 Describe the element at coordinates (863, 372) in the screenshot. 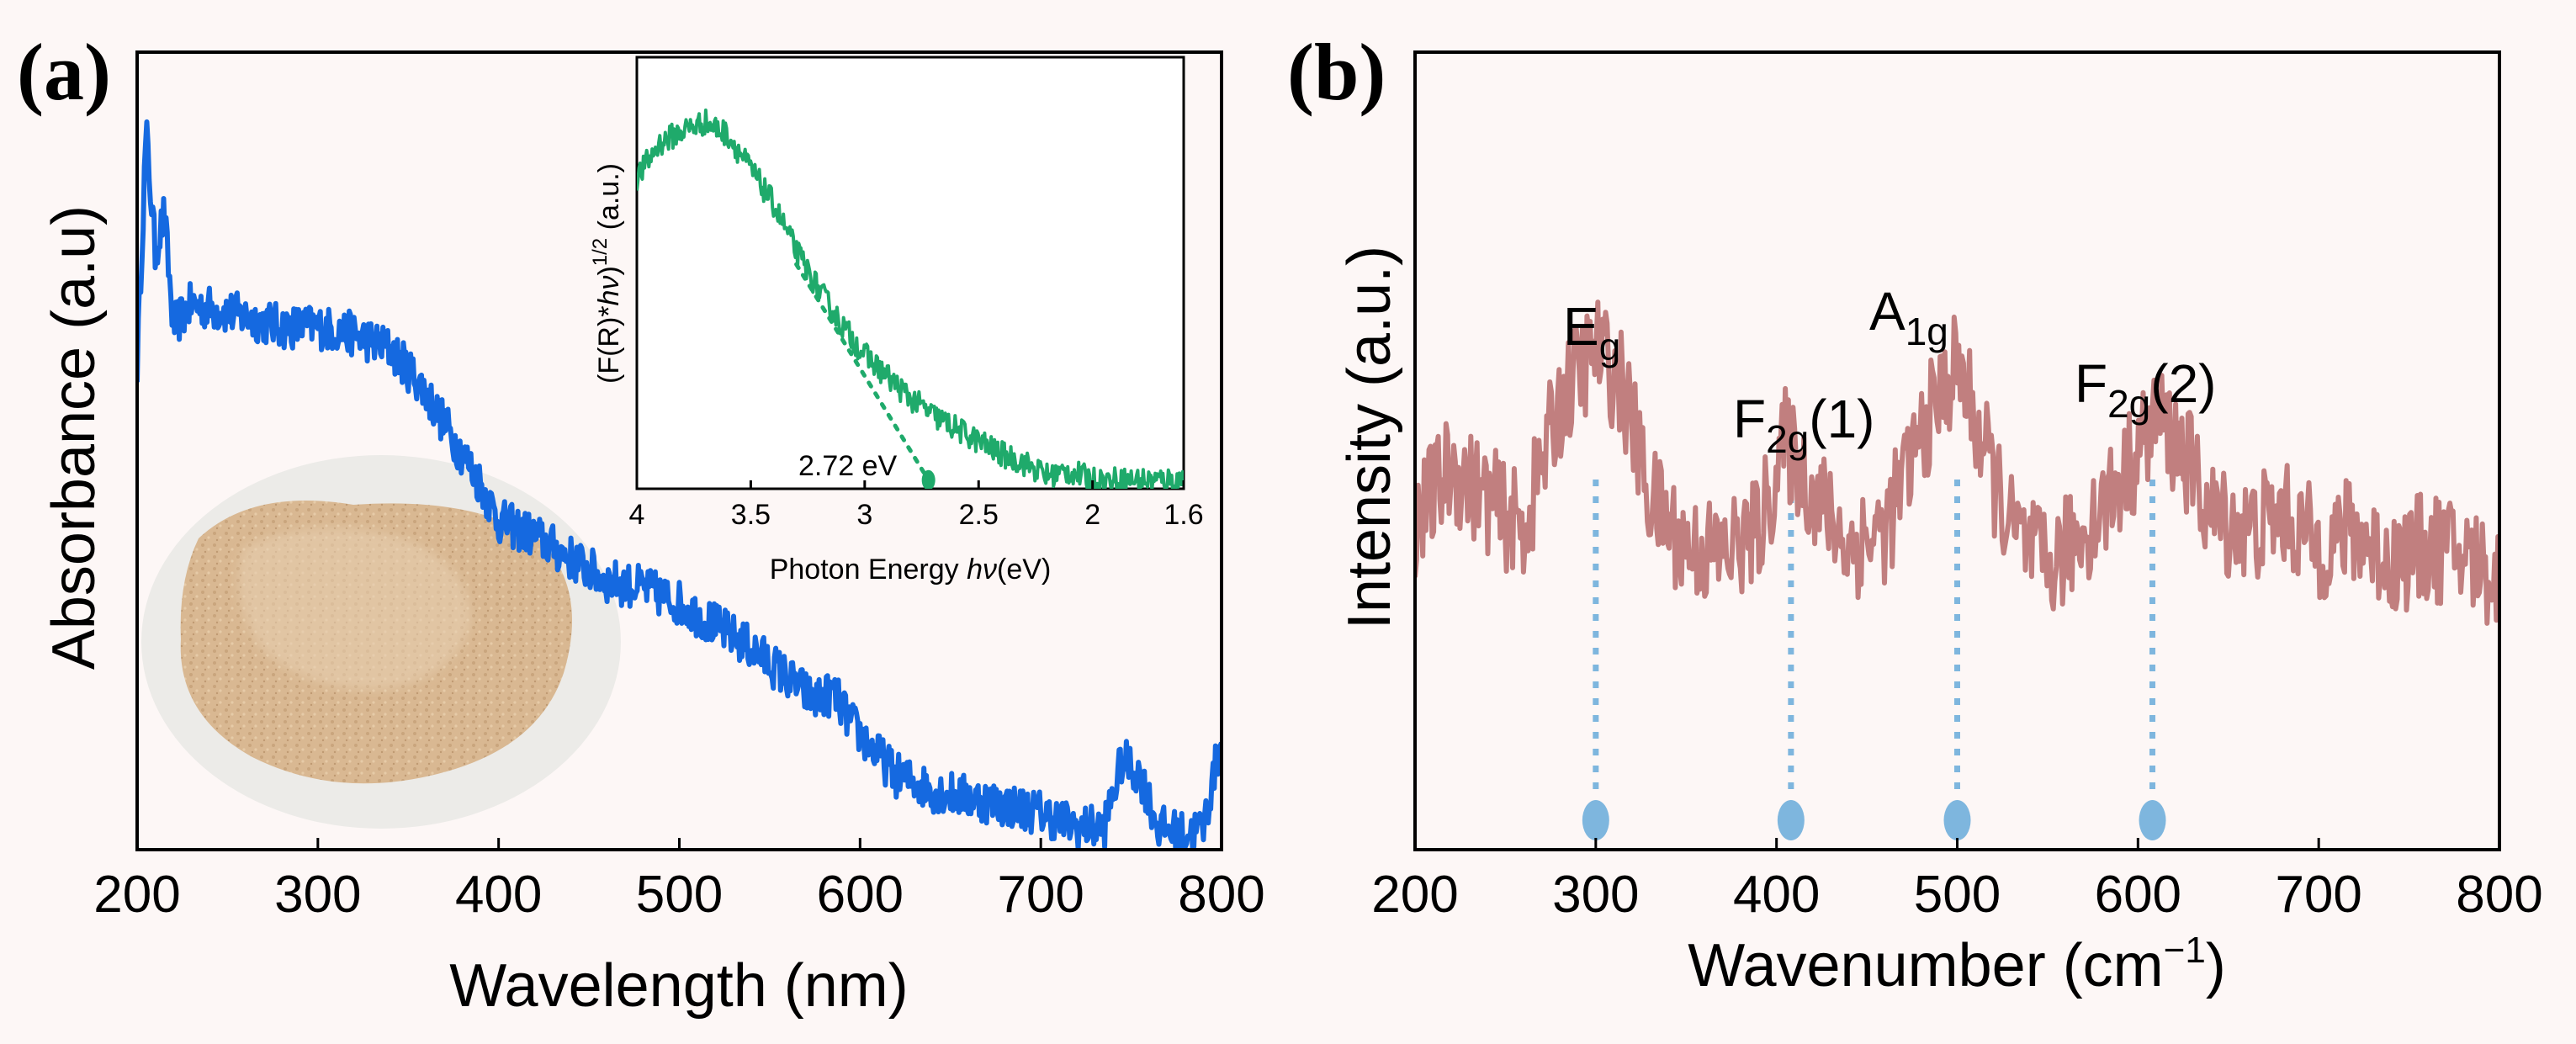

I see `tauc-tangent-line` at that location.